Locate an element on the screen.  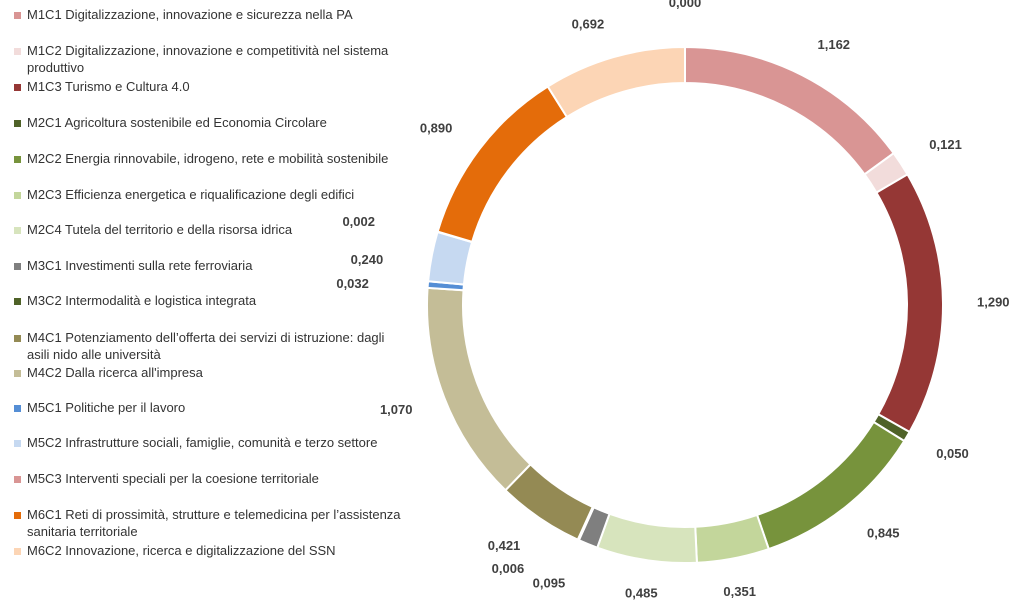
data-label: 0,050 is located at coordinates (952, 453).